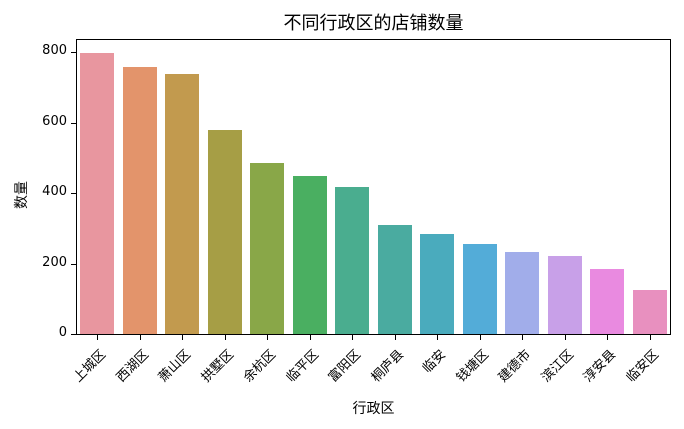  I want to click on y-tick-label: 800, so click(54, 51).